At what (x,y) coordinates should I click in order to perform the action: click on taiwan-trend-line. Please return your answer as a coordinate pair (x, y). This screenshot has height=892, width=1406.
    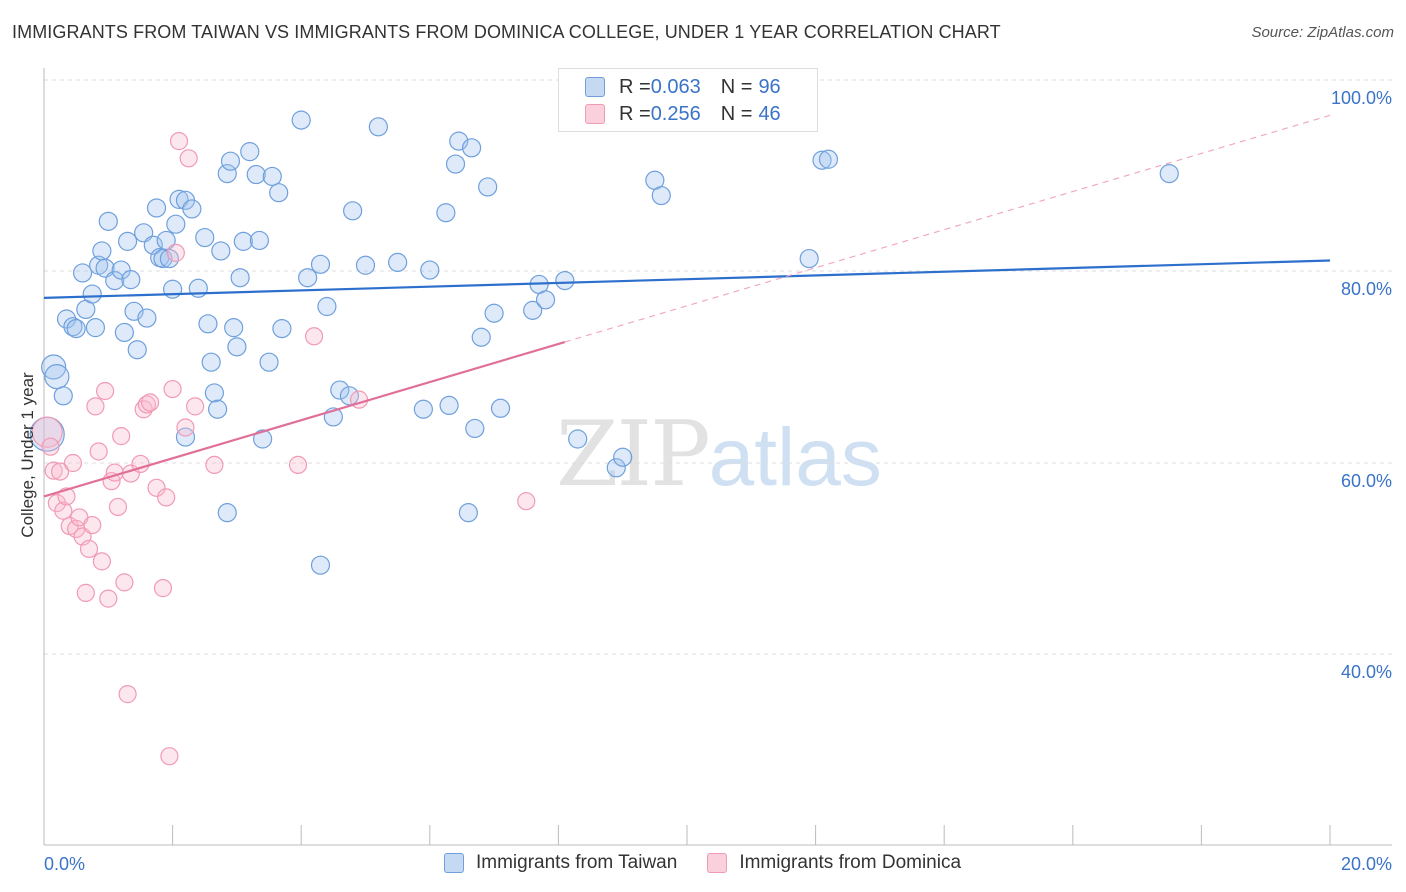
    Looking at the image, I should click on (687, 279).